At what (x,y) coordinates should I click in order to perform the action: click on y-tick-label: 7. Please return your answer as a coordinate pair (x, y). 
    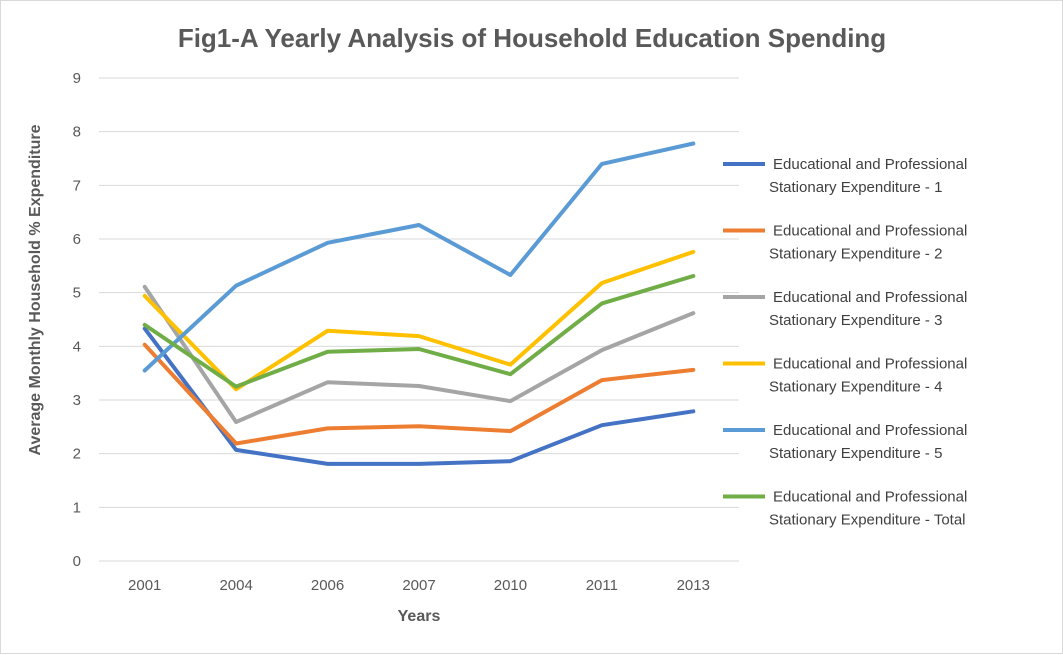
    Looking at the image, I should click on (77, 185).